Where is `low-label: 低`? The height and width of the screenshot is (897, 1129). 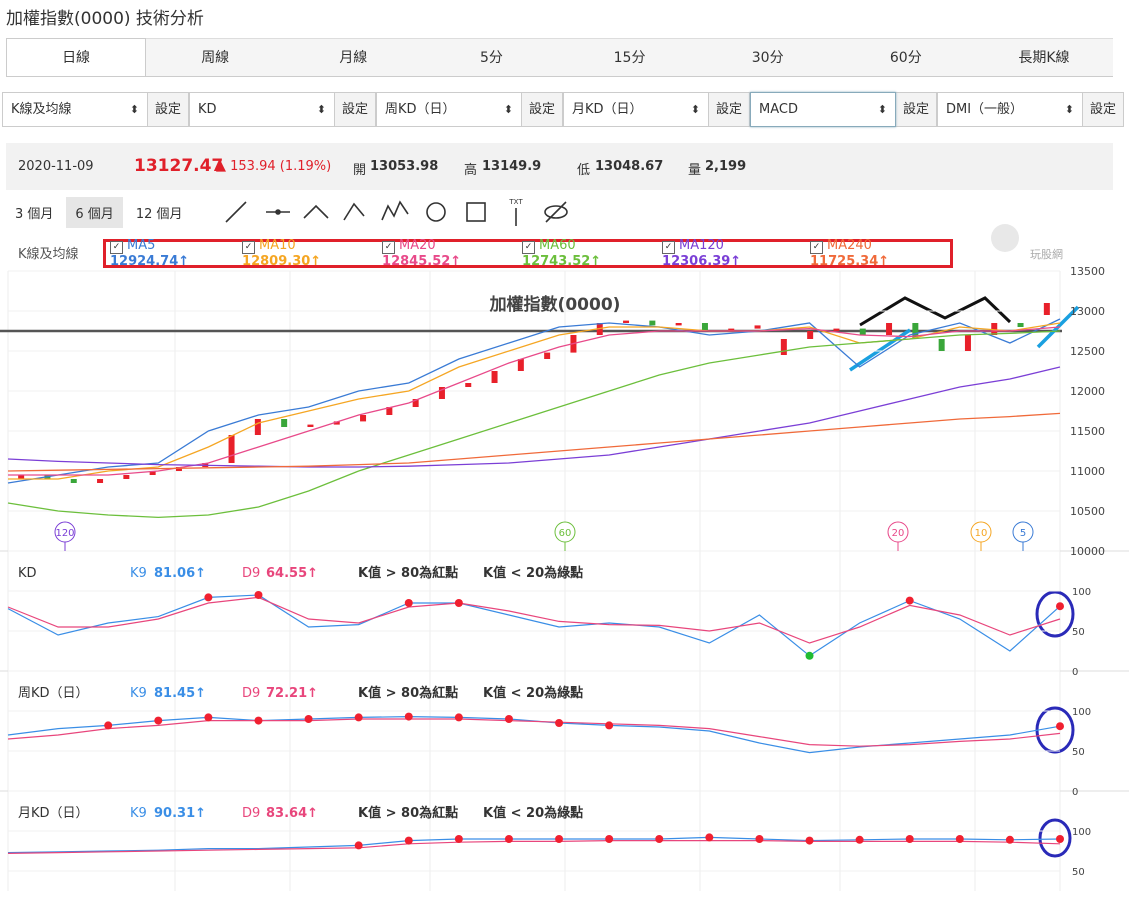 low-label: 低 is located at coordinates (584, 170).